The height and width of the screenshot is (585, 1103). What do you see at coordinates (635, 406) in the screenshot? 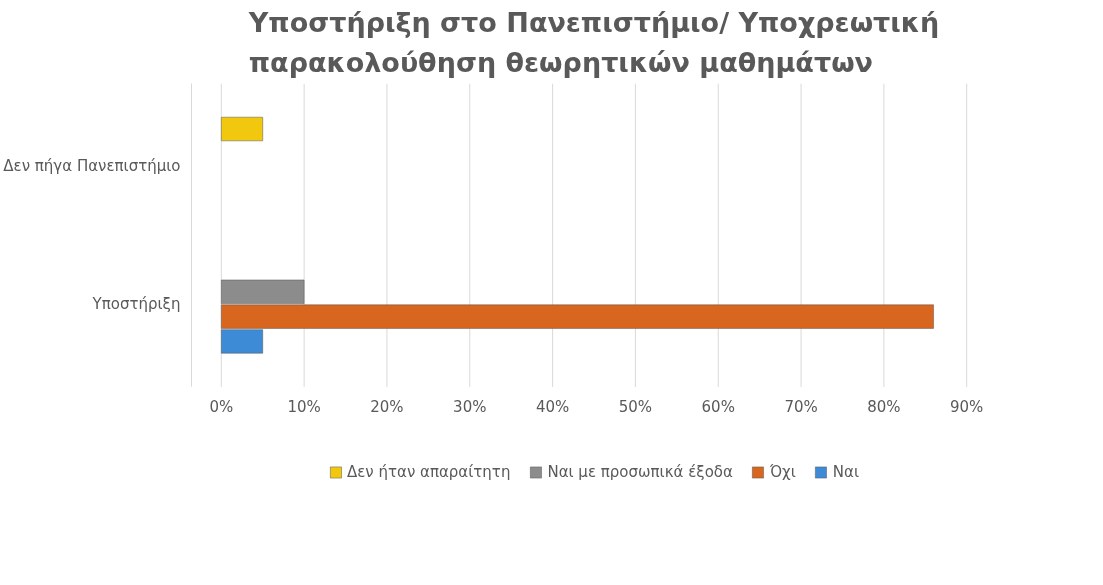
I see `x-tick-label: 50%` at bounding box center [635, 406].